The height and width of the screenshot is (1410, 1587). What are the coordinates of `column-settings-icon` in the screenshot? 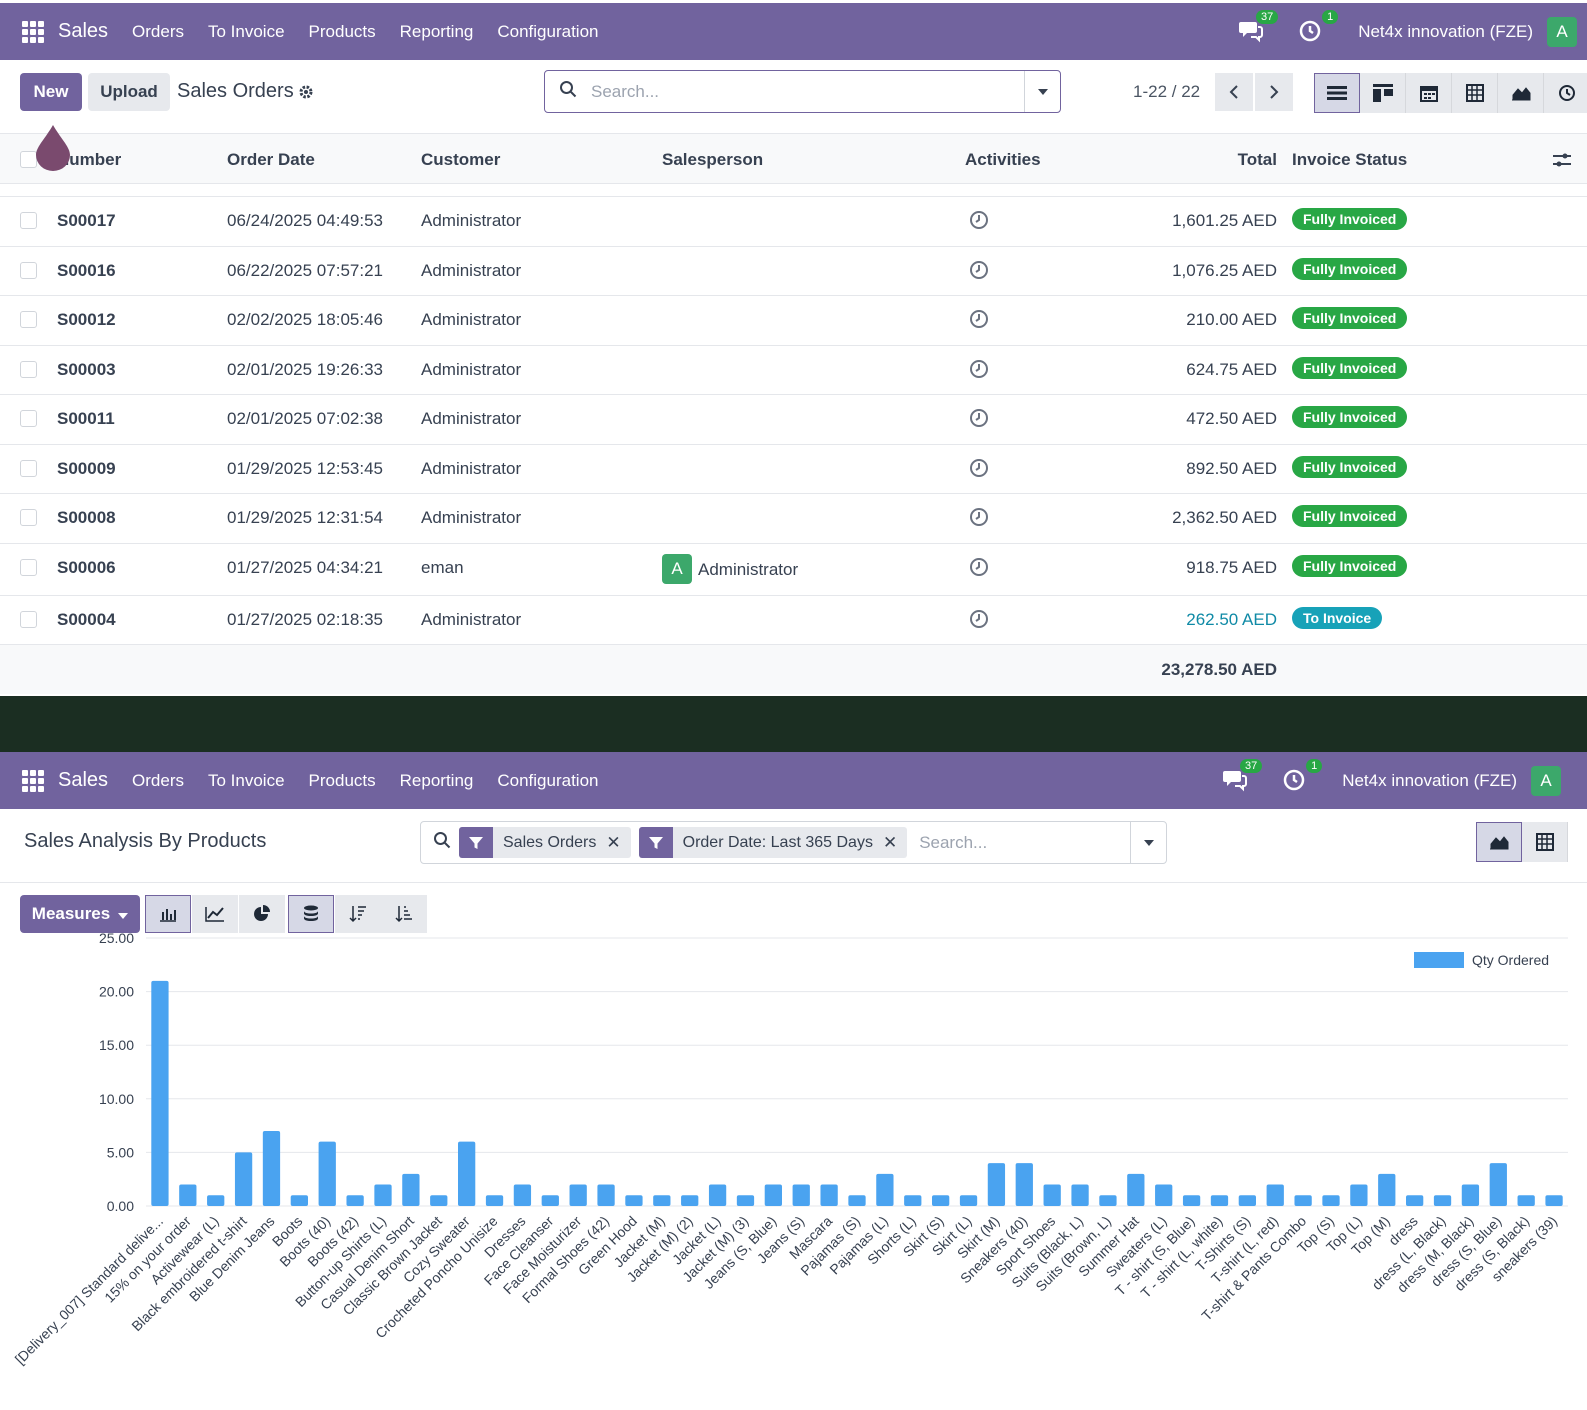 It's located at (1562, 162).